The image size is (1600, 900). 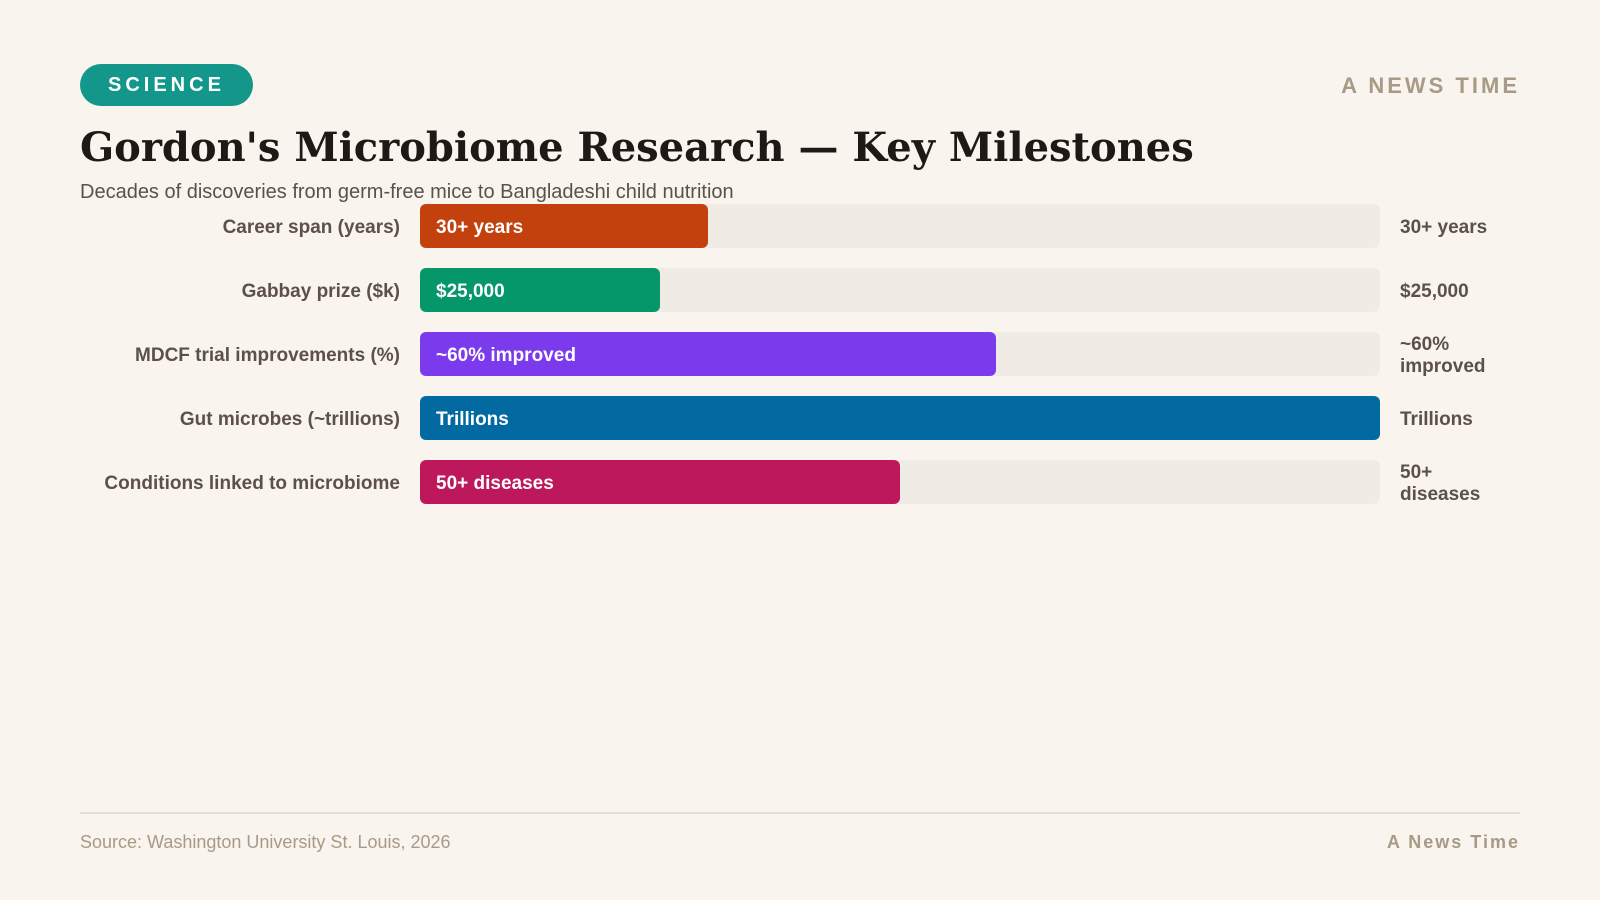 What do you see at coordinates (166, 85) in the screenshot?
I see `category-badge: SCIENCE` at bounding box center [166, 85].